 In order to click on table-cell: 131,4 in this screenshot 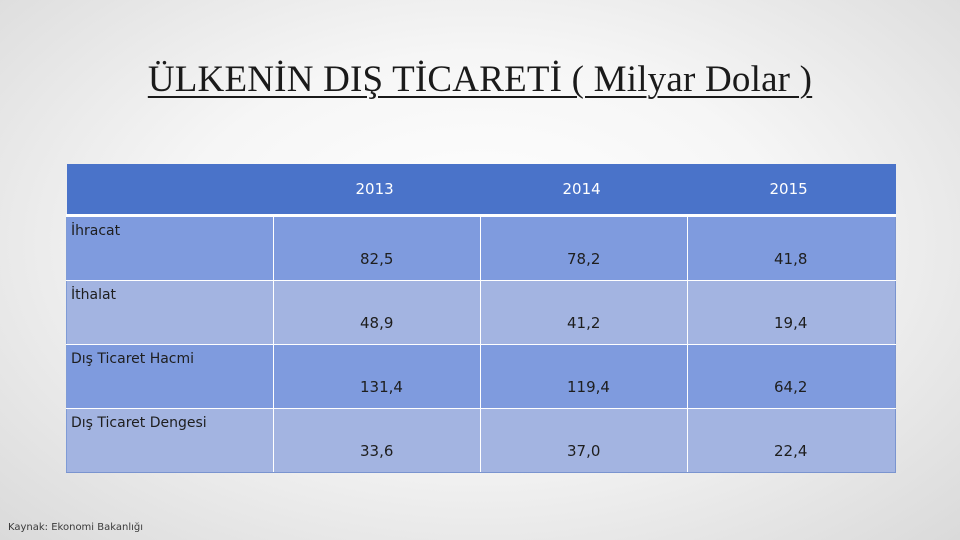, I will do `click(377, 376)`.